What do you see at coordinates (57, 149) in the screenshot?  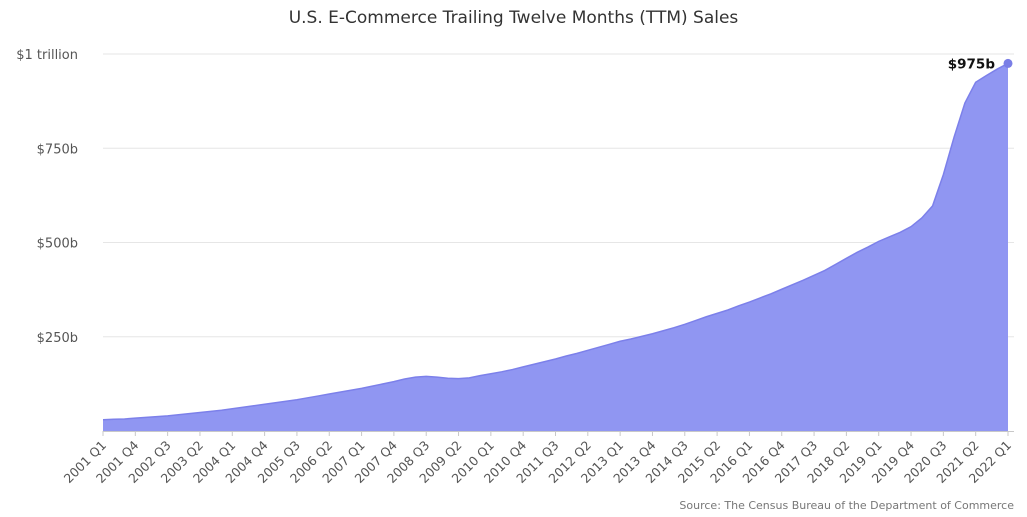 I see `y-tick-label: $750b` at bounding box center [57, 149].